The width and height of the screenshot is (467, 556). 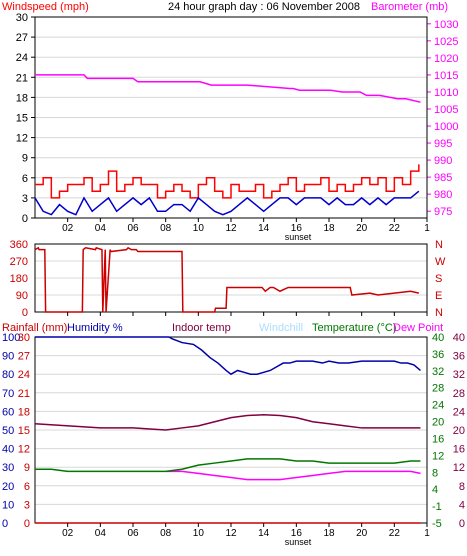 I want to click on barometer-tick-label: 980, so click(x=443, y=195).